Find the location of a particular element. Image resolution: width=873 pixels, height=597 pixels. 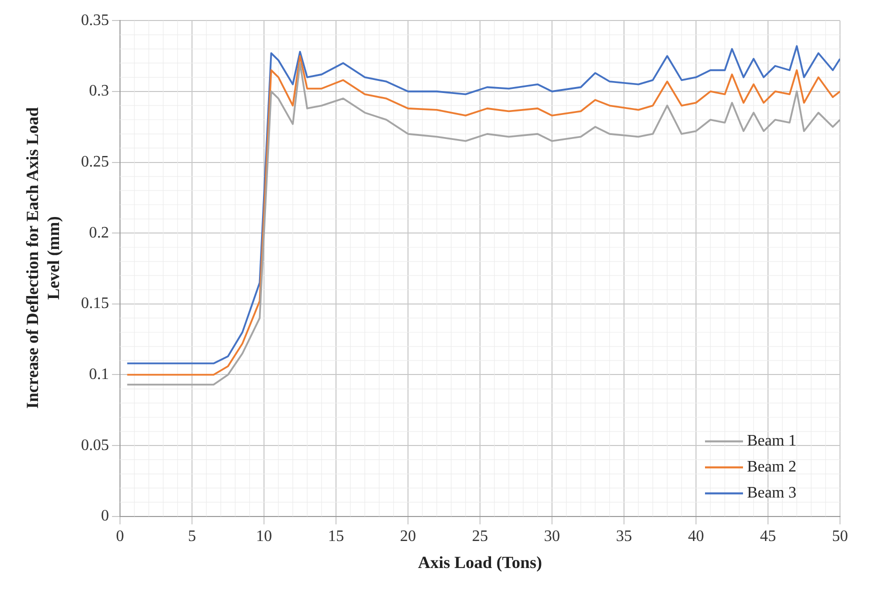

x-tick-label: 25 is located at coordinates (480, 537).